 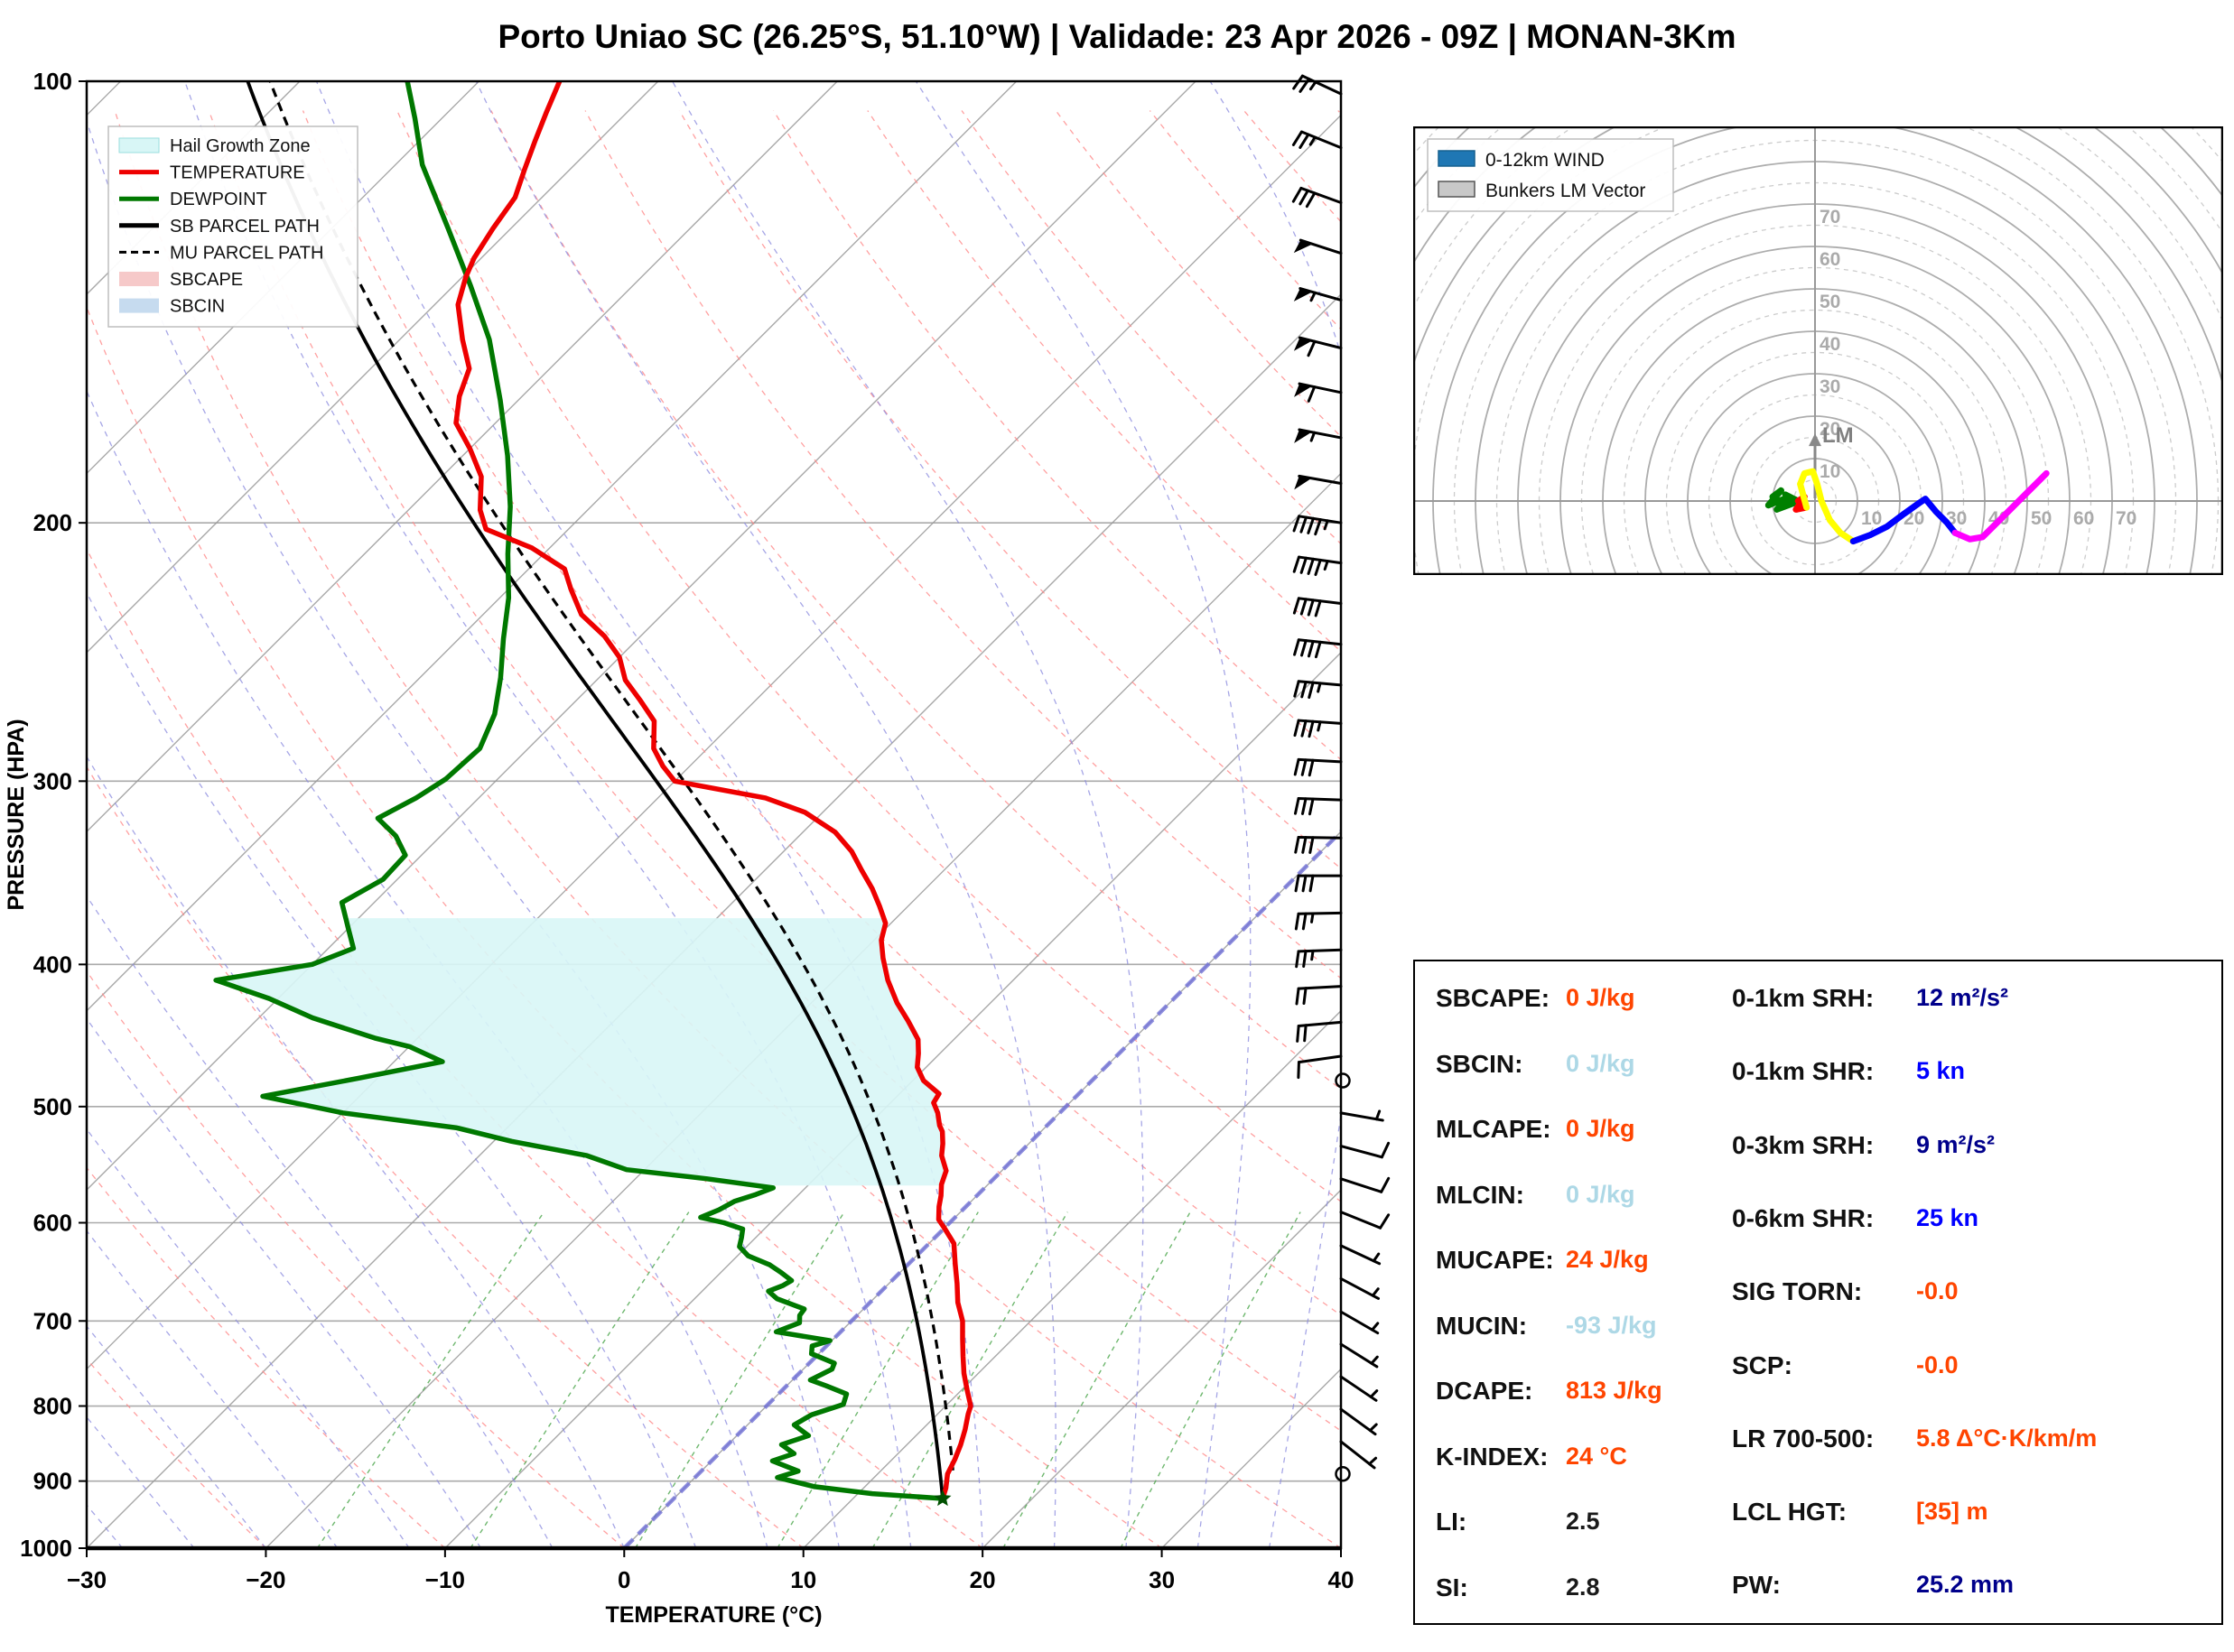 I want to click on stat-label: 0-3km SRH:, so click(x=1803, y=1144).